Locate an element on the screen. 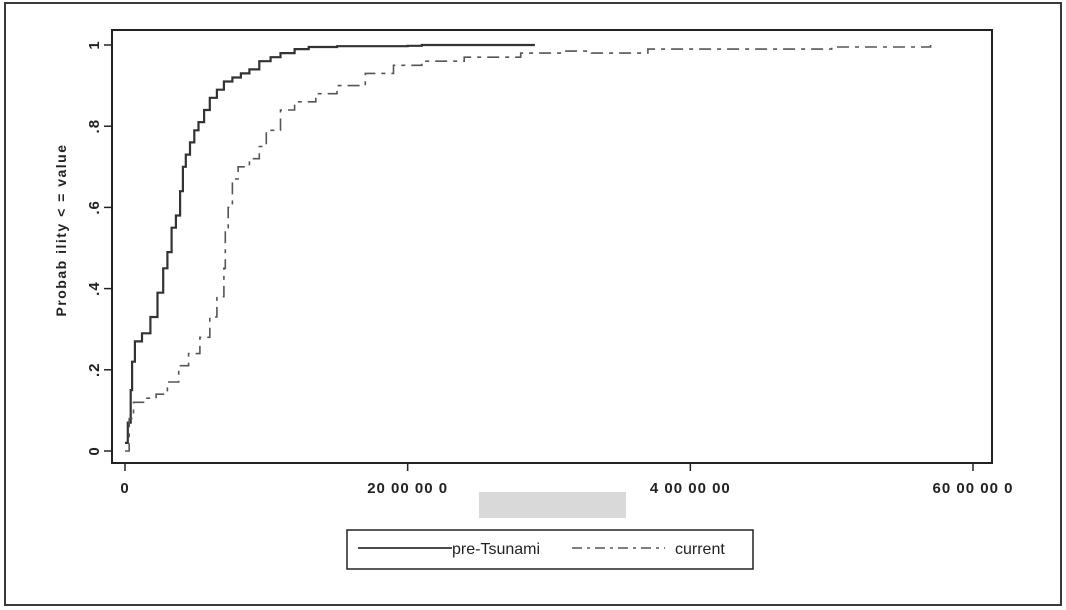 The width and height of the screenshot is (1066, 610). y-tick-label: .6 is located at coordinates (94, 207).